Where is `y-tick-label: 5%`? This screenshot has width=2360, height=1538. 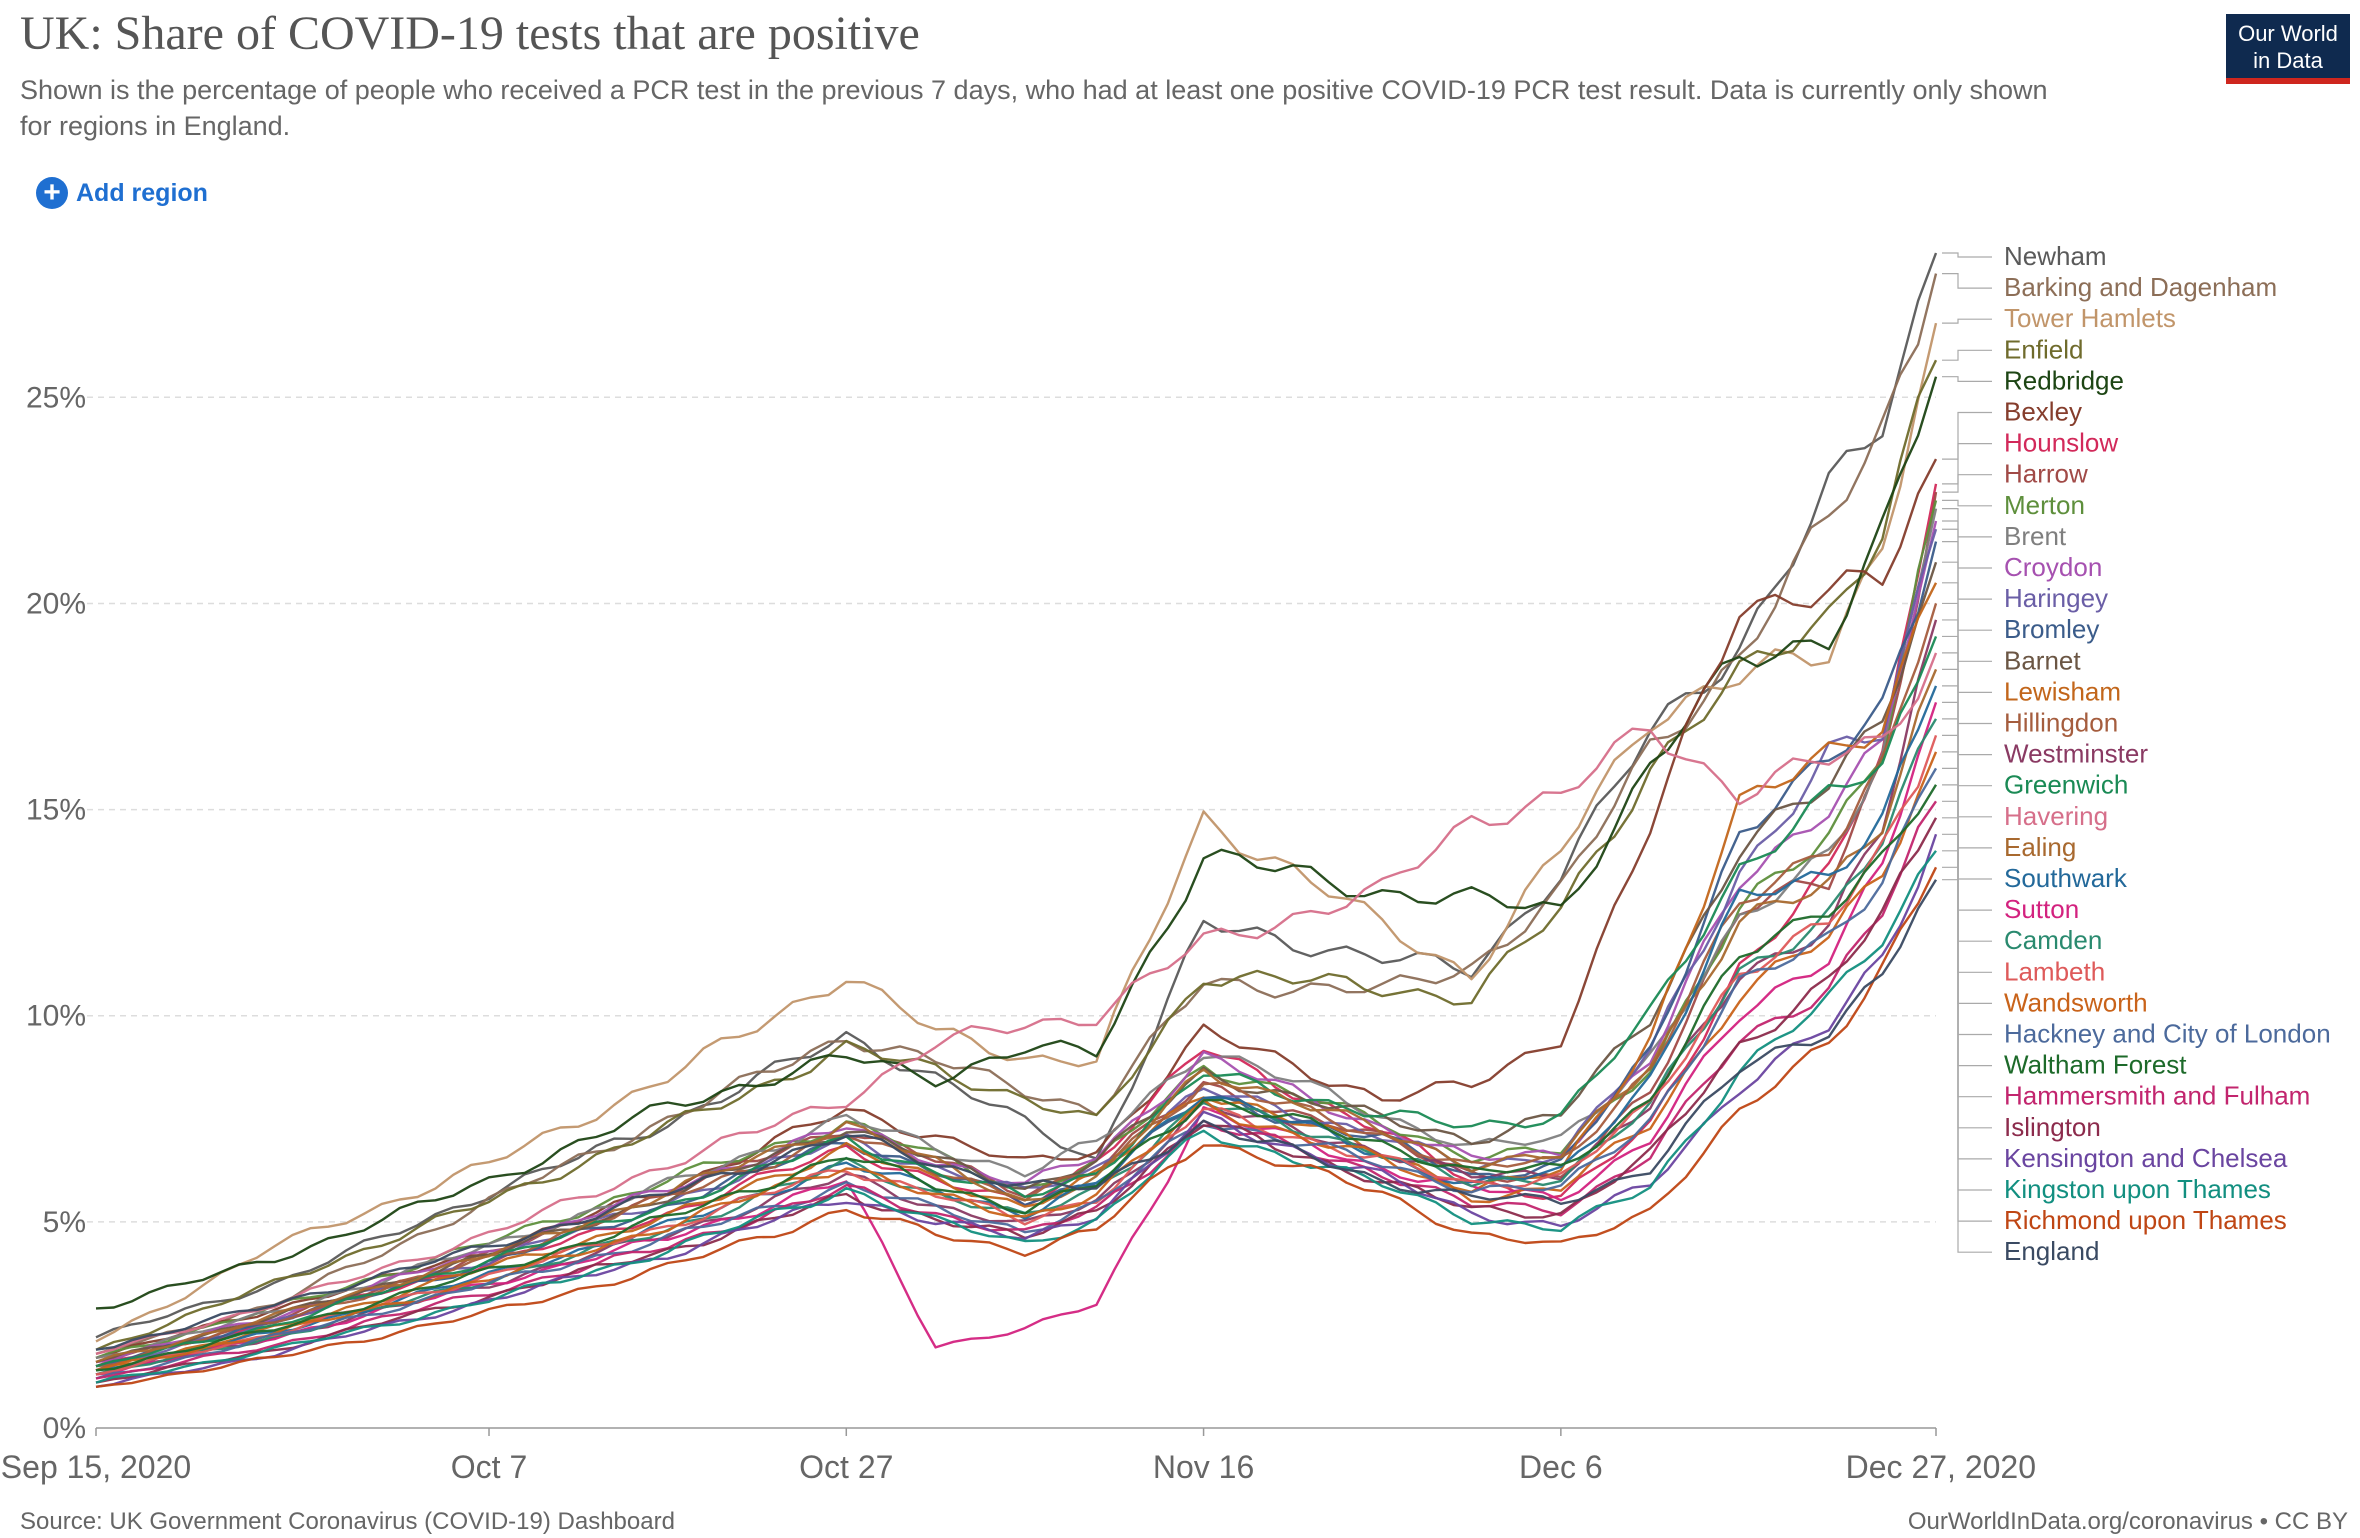
y-tick-label: 5% is located at coordinates (64, 1222).